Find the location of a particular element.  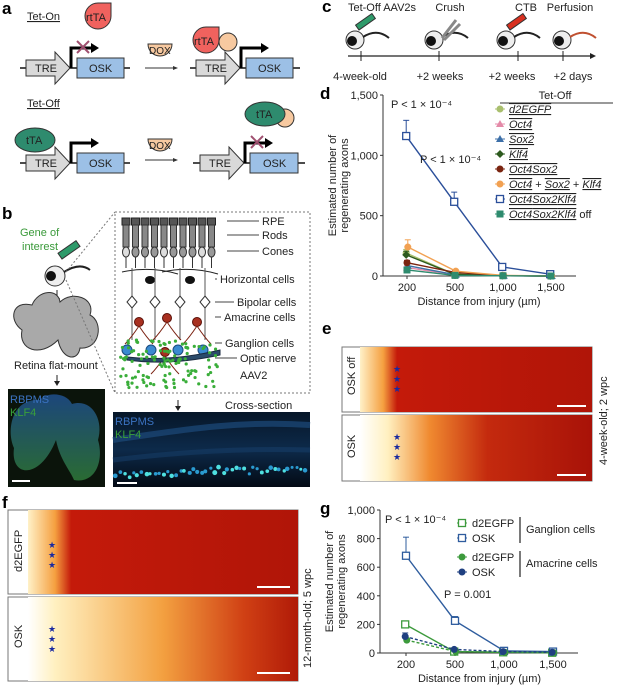

panel-label-a: a is located at coordinates (7, 9).